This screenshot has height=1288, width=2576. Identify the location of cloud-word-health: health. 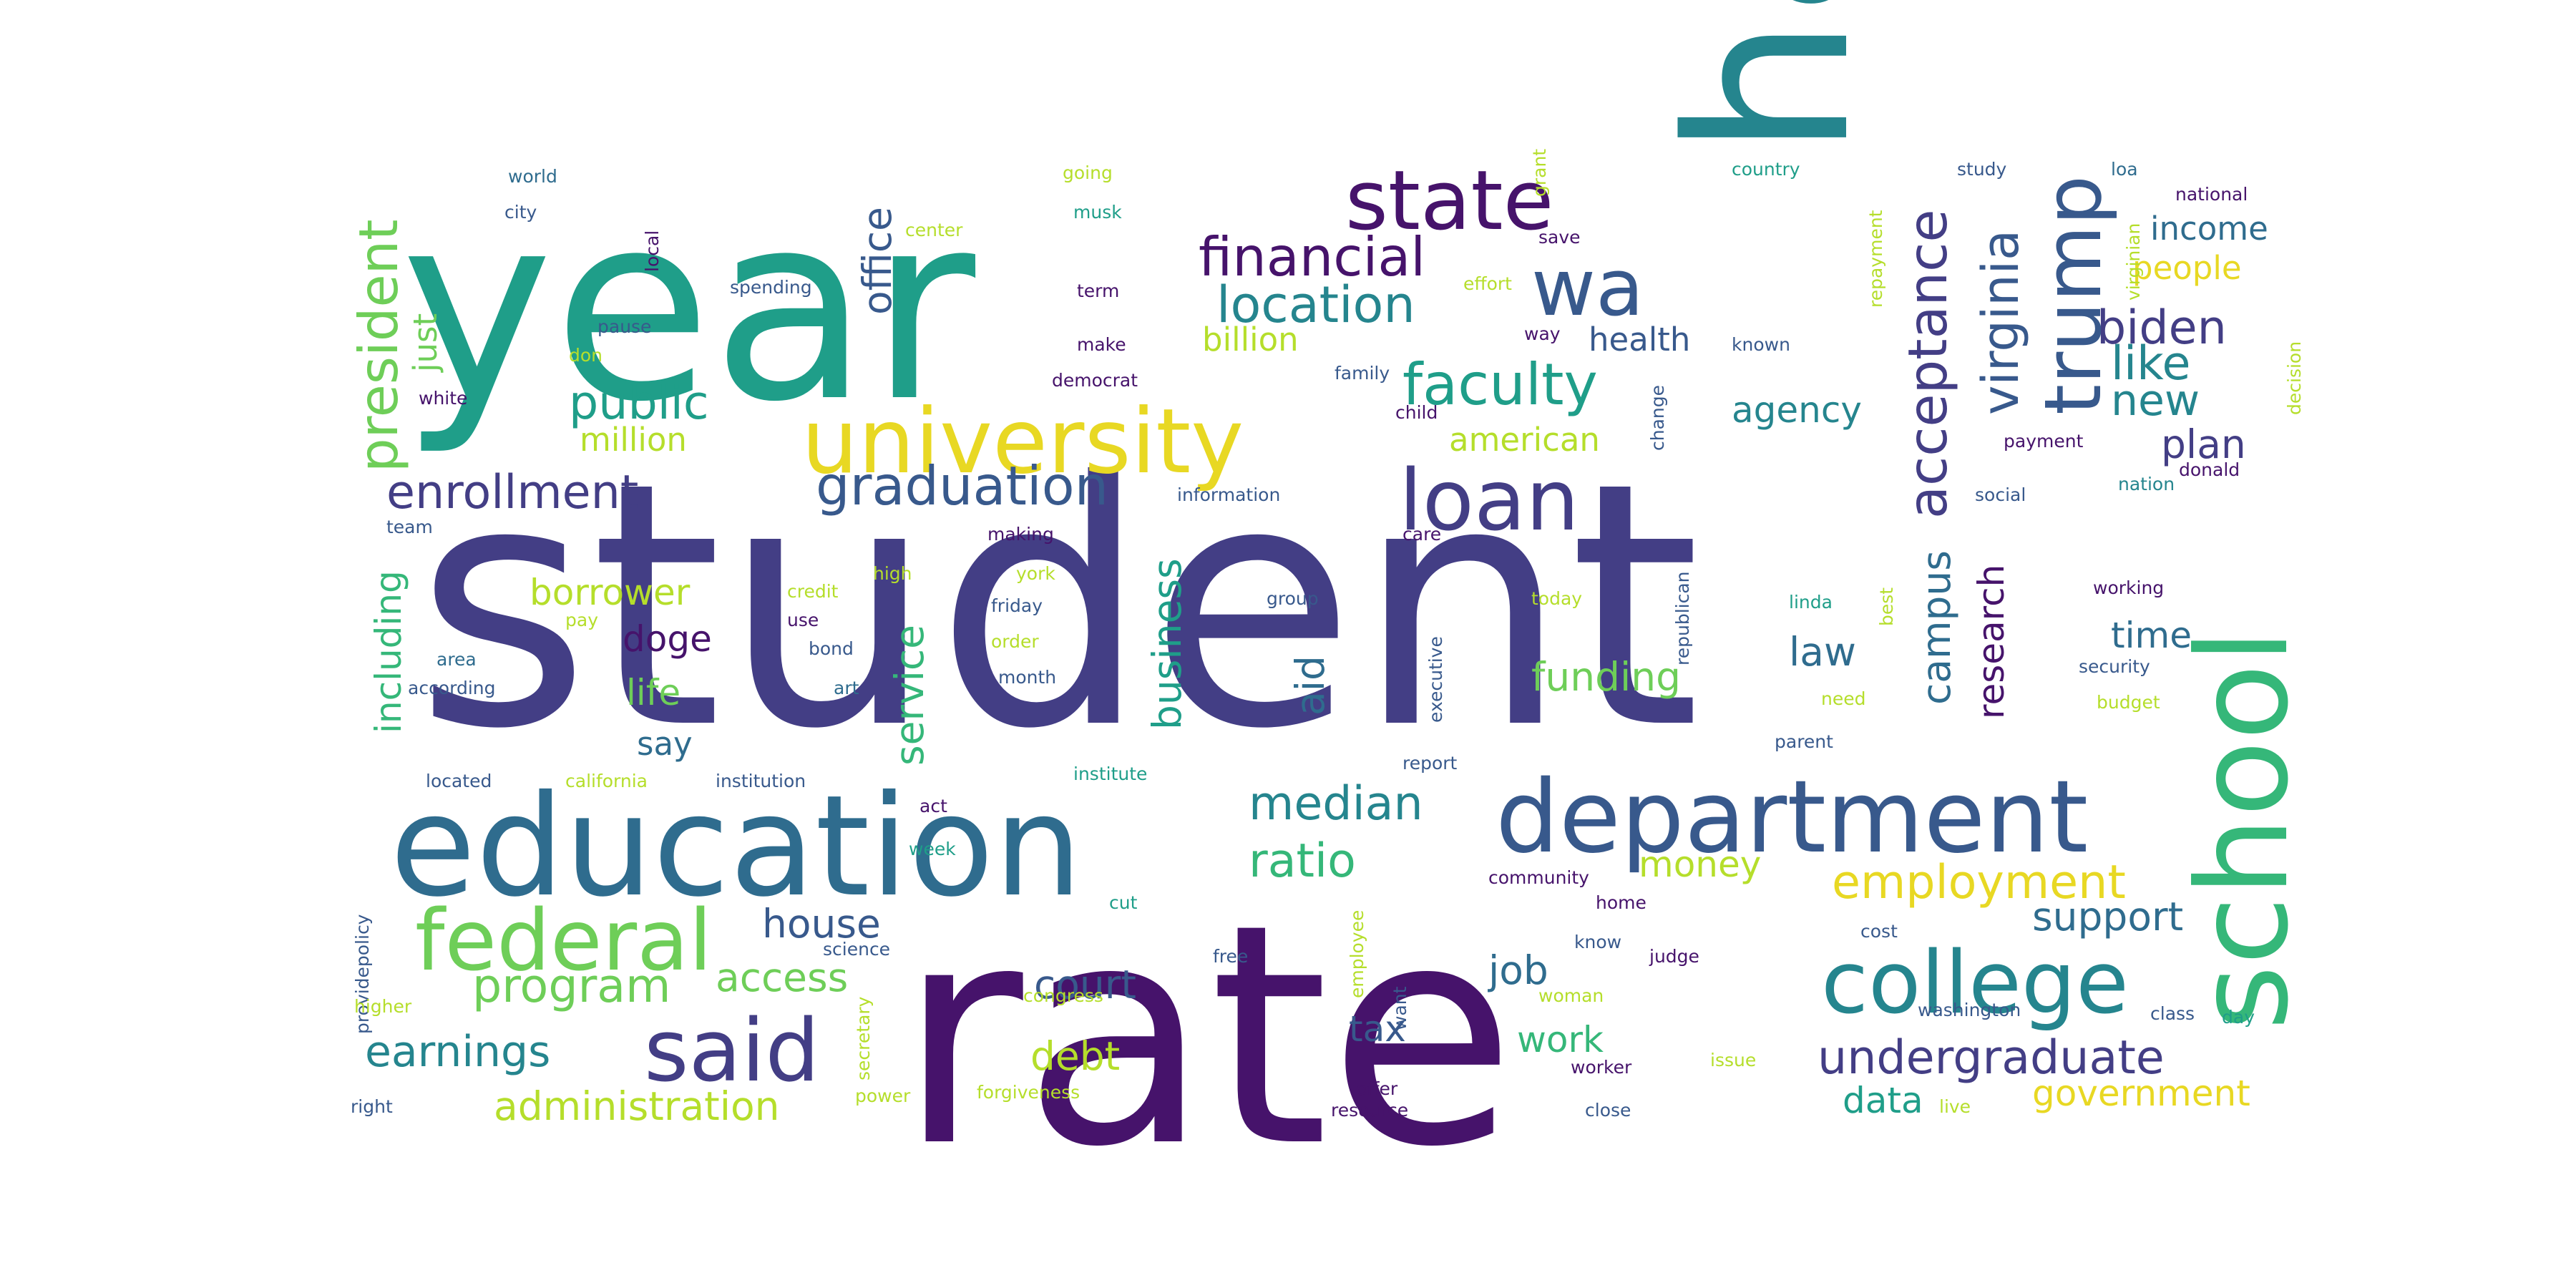
(1639, 339).